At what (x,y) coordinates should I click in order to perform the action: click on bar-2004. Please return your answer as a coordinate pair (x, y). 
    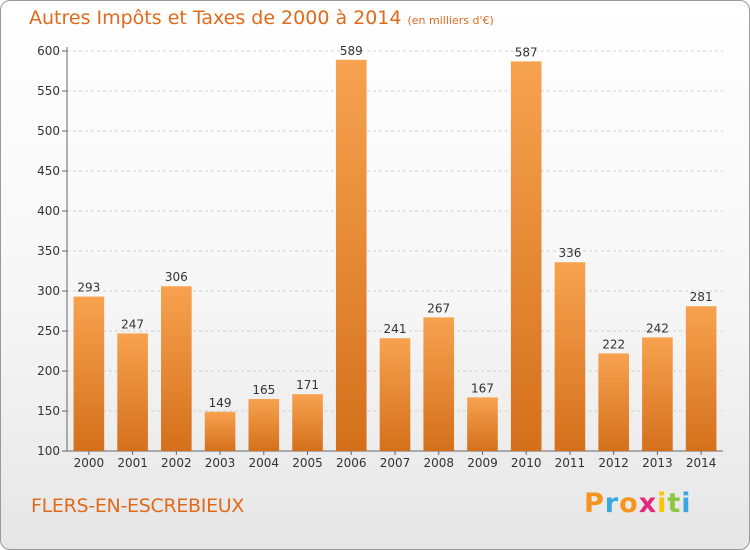
    Looking at the image, I should click on (264, 425).